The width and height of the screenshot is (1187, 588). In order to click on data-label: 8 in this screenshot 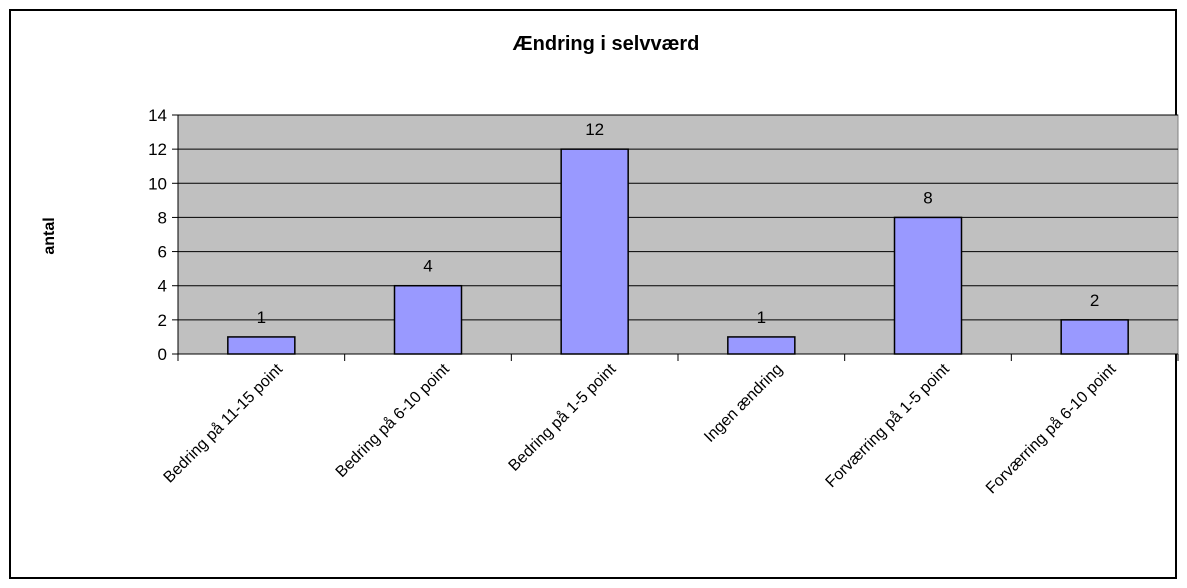, I will do `click(927, 197)`.